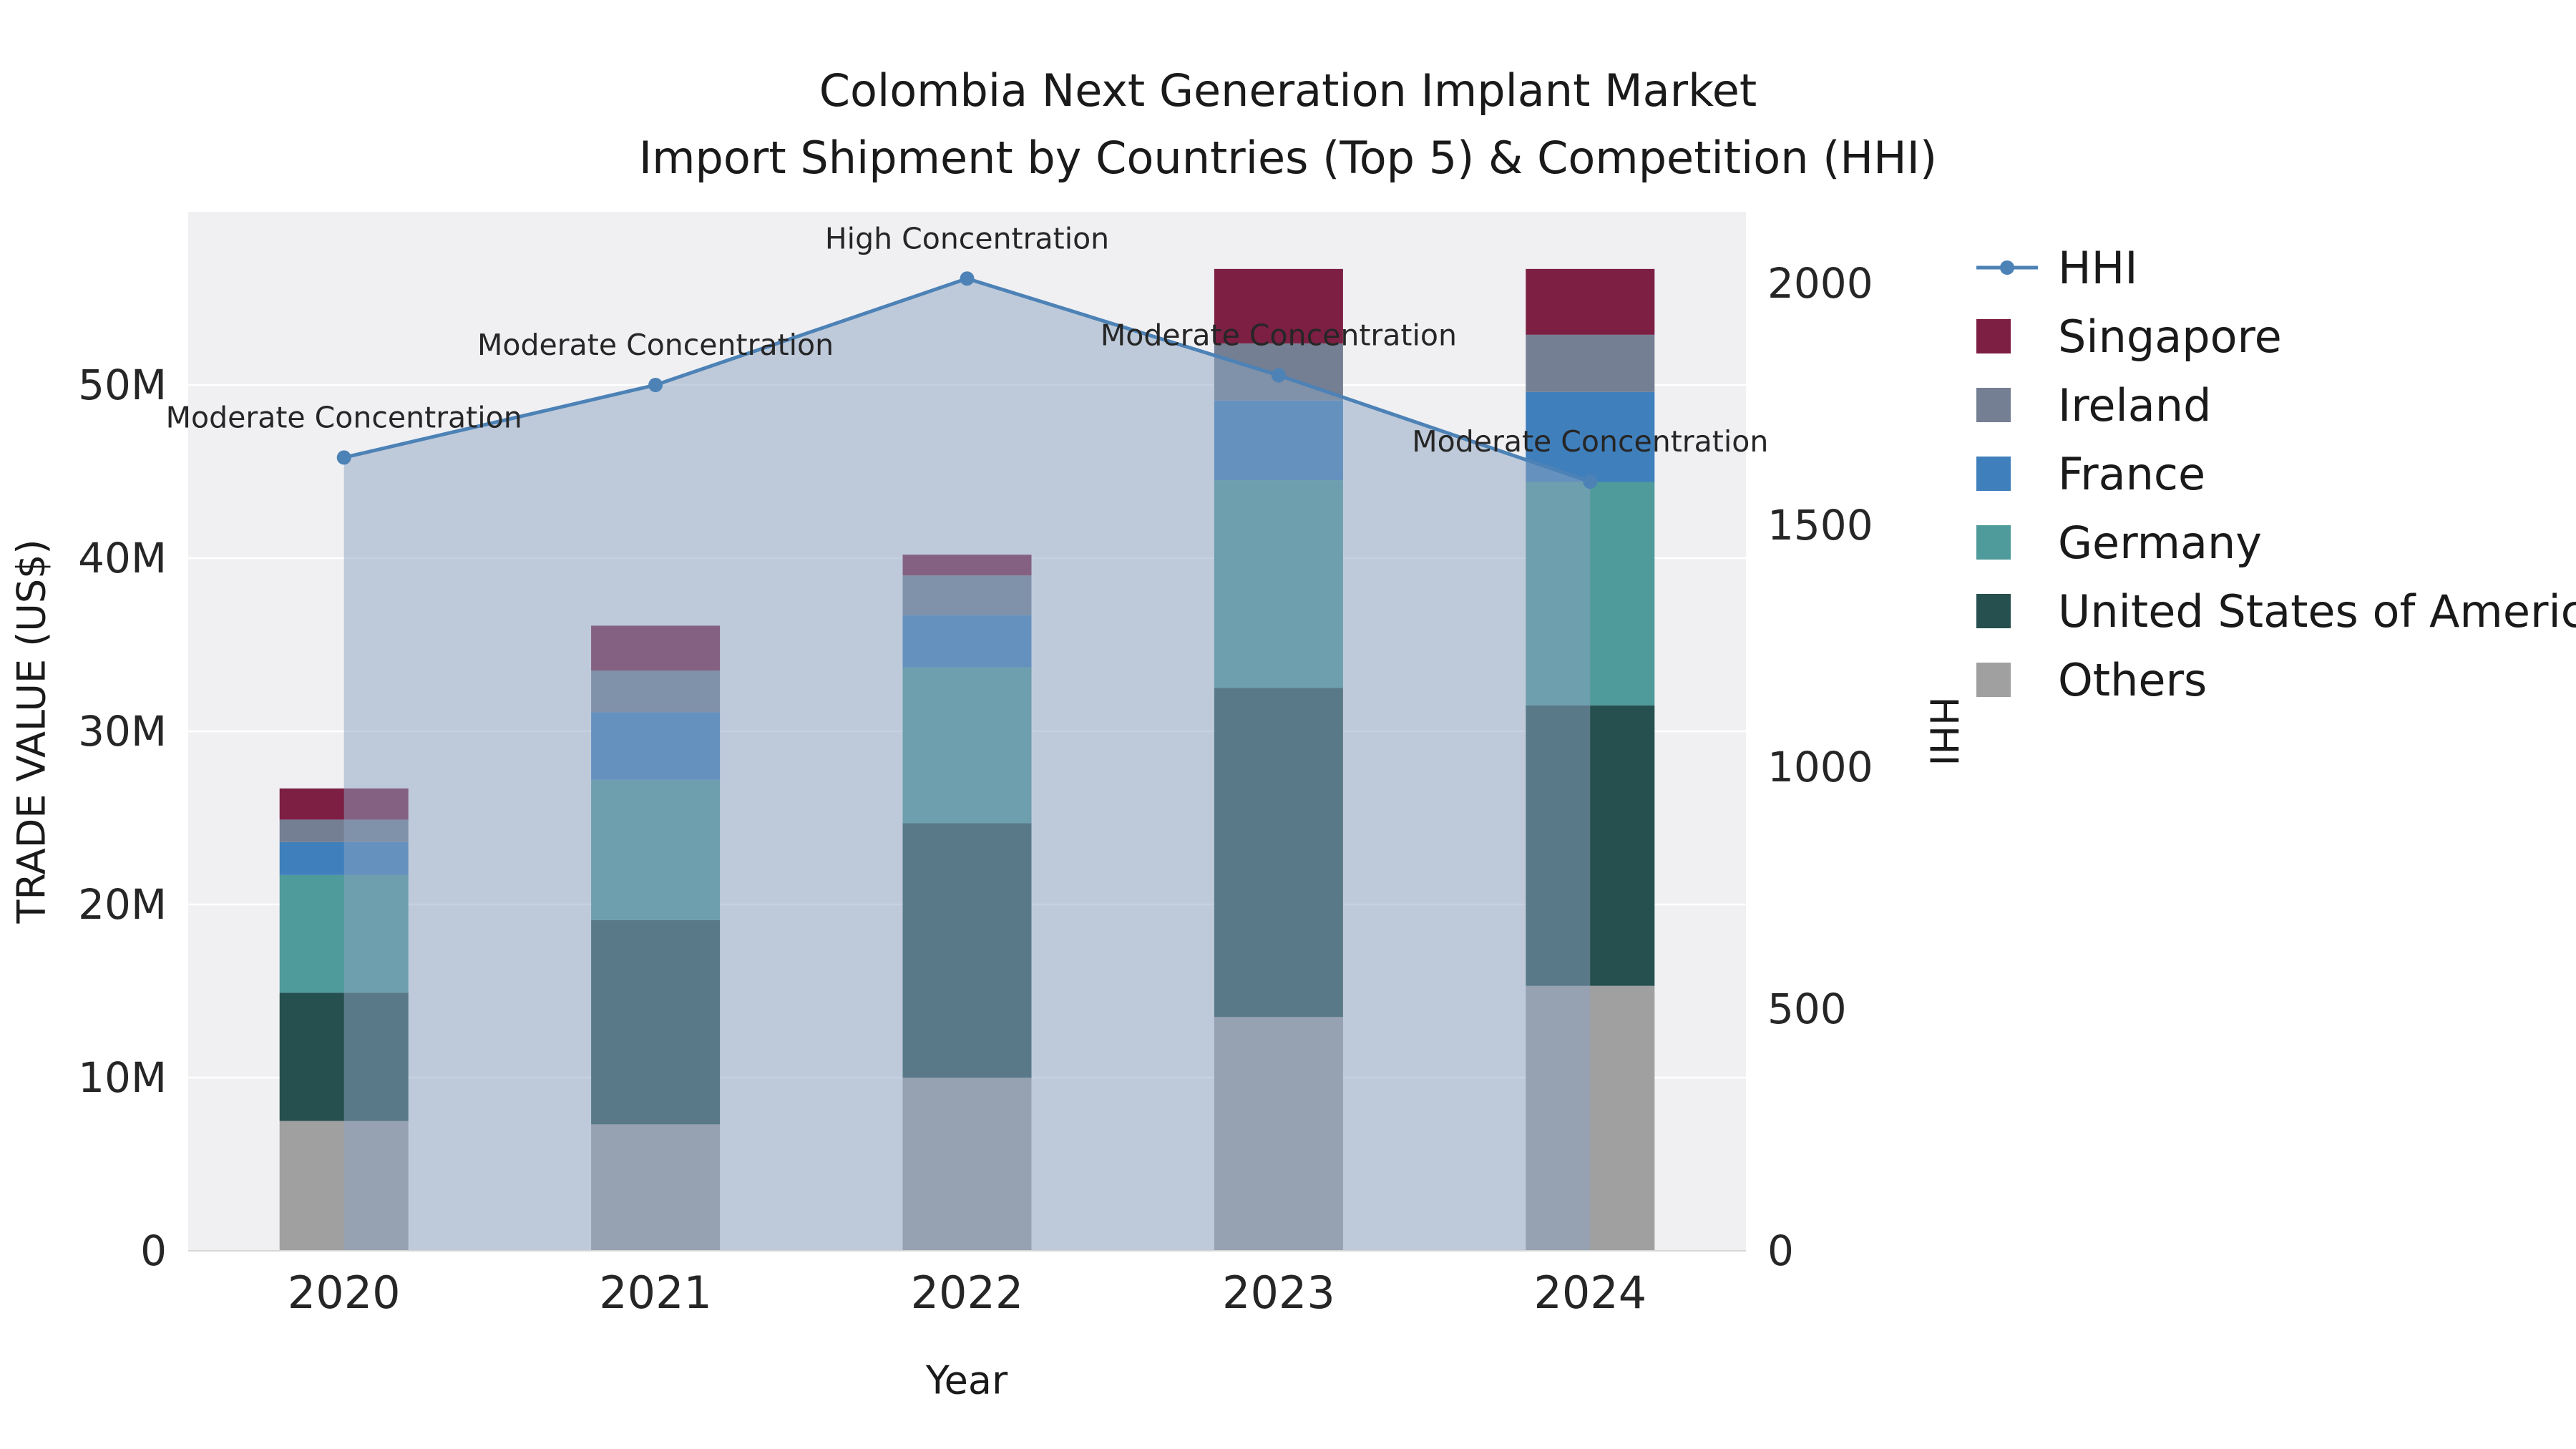 The image size is (2576, 1449). What do you see at coordinates (2276, 405) in the screenshot?
I see `legend-item-ireland: Ireland` at bounding box center [2276, 405].